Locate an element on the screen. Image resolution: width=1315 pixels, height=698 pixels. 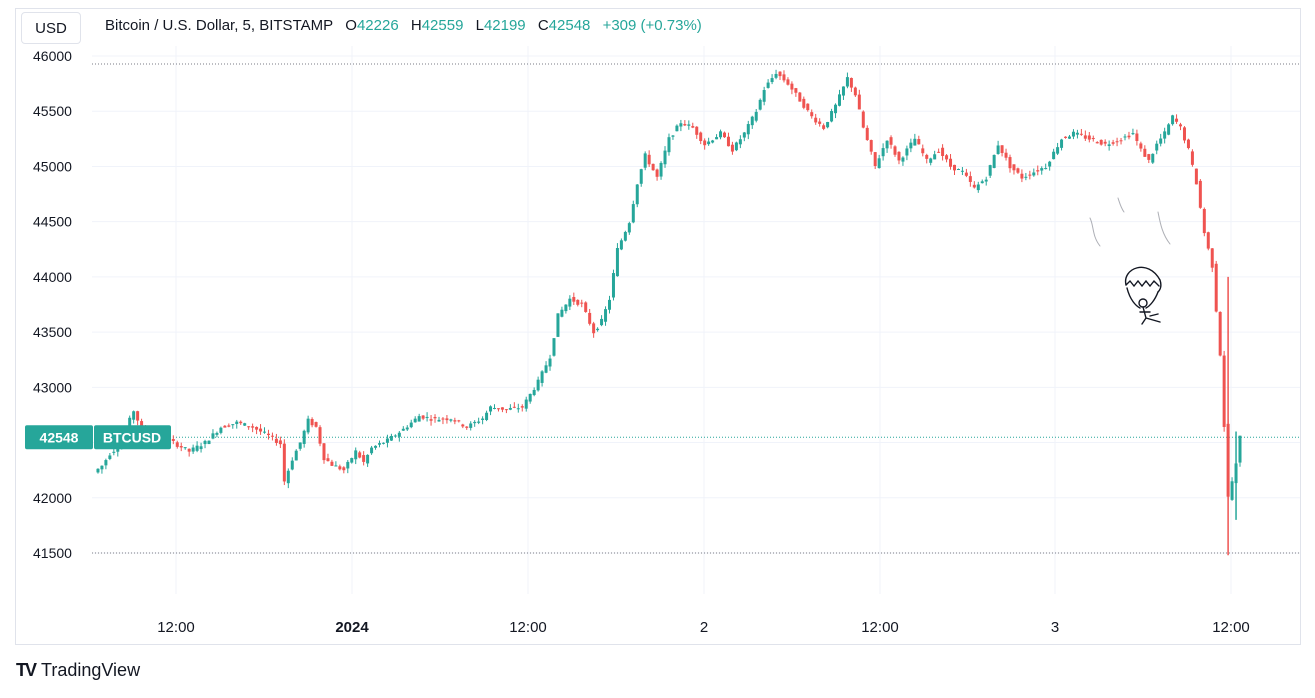
y-tick-label: 43500 is located at coordinates (52, 332).